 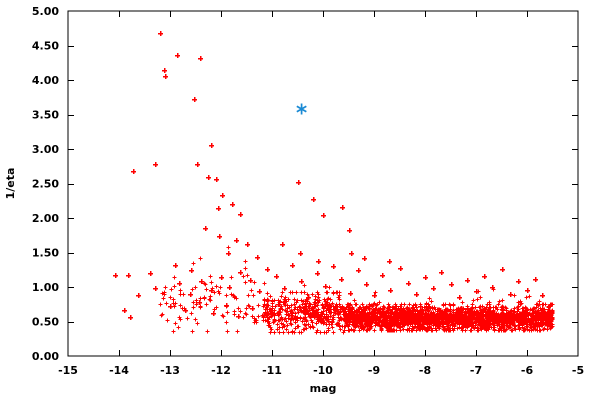 What do you see at coordinates (45, 253) in the screenshot?
I see `y-tick-label: 1.50` at bounding box center [45, 253].